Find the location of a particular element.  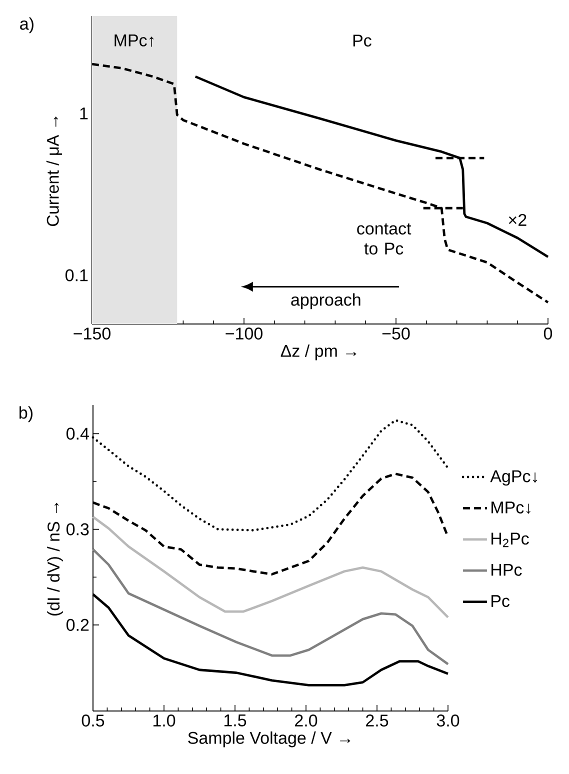

chart-title: b) is located at coordinates (26, 414).